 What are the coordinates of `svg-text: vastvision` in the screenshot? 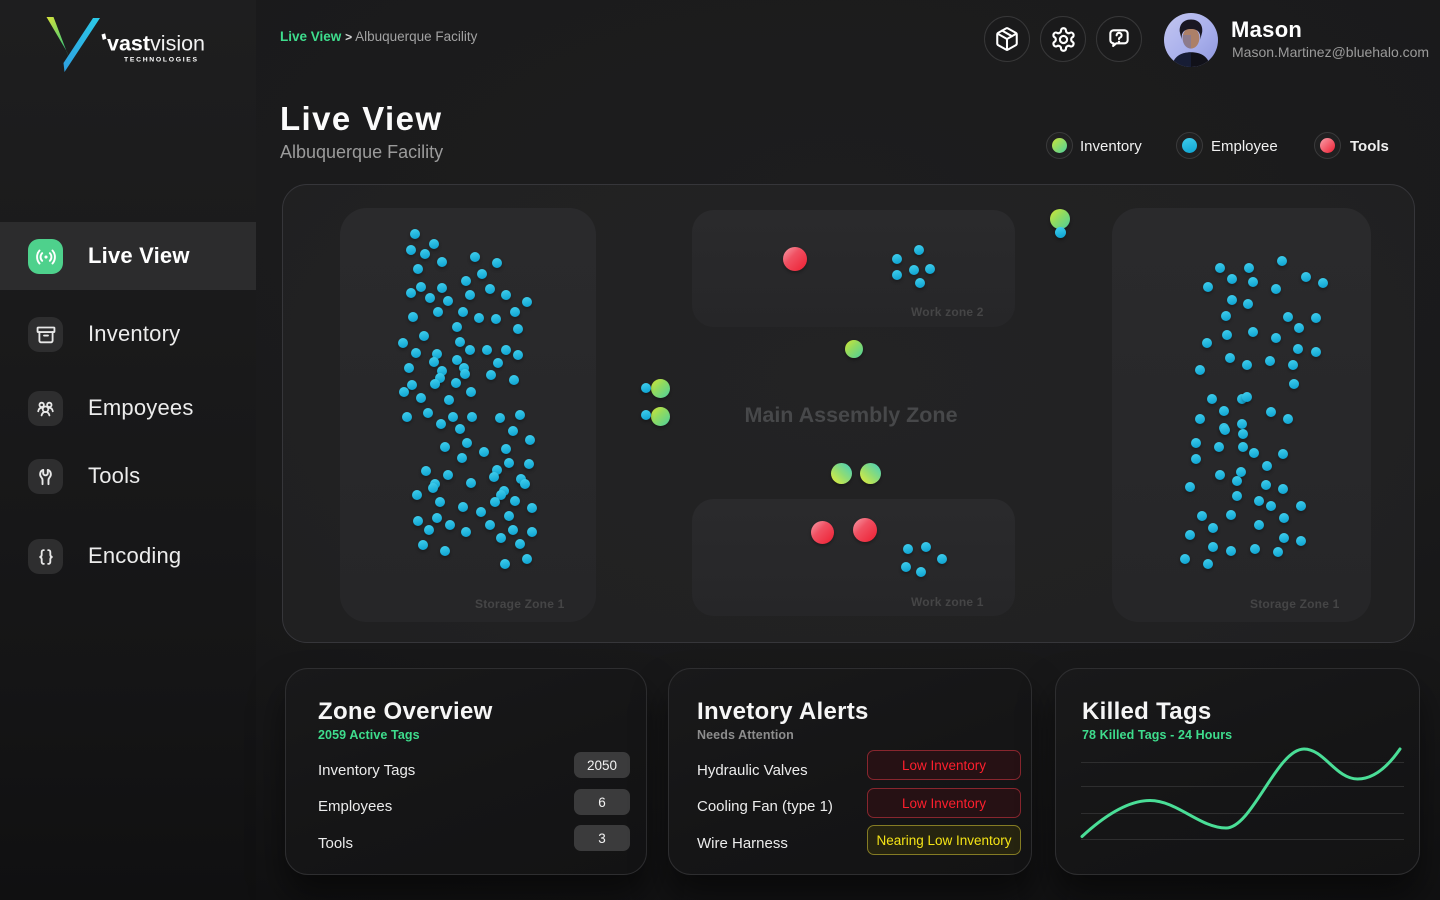 It's located at (156, 44).